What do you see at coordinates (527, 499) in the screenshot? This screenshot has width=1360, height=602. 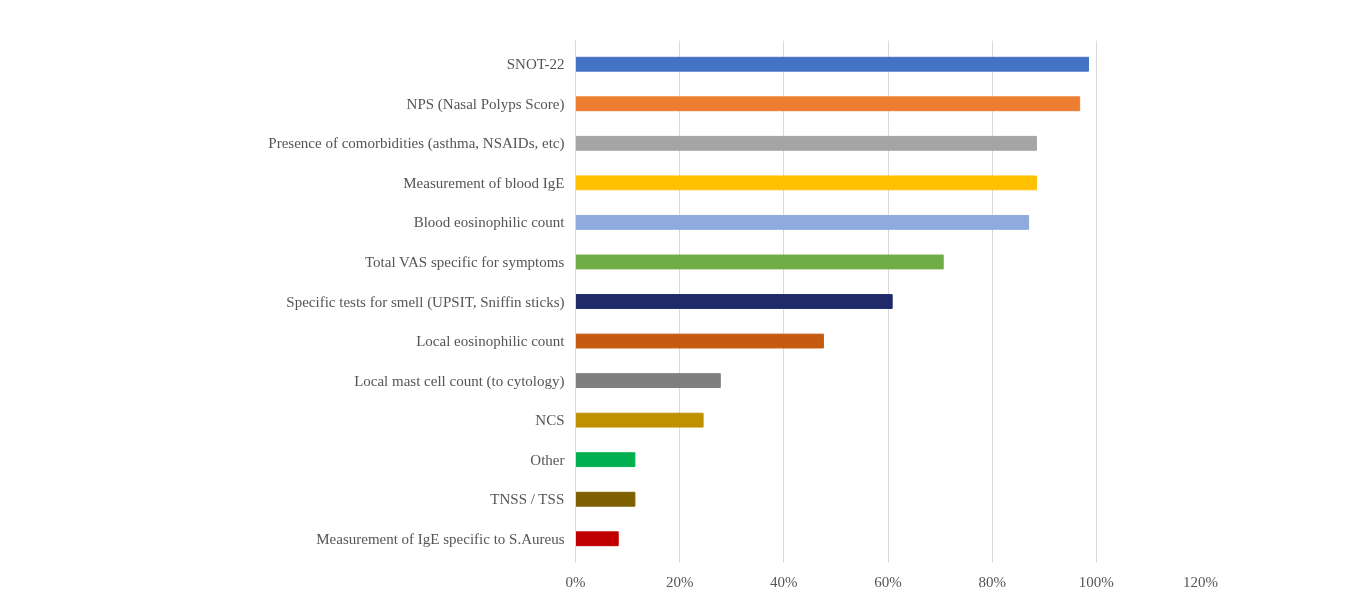 I see `y-tick-label: TNSS / TSS` at bounding box center [527, 499].